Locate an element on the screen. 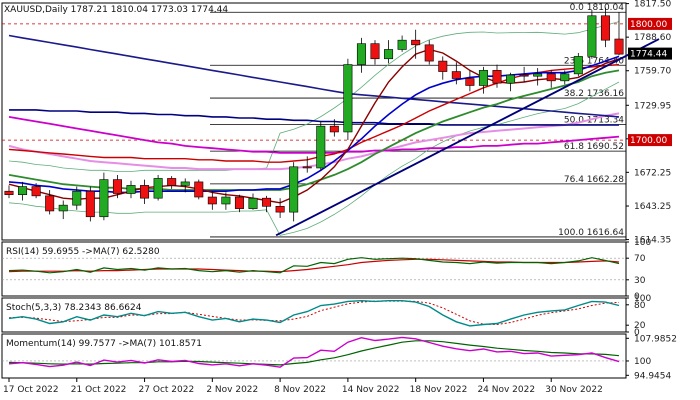 Image resolution: width=700 pixels, height=400 pixels. ma-magenta-line is located at coordinates (314, 135).